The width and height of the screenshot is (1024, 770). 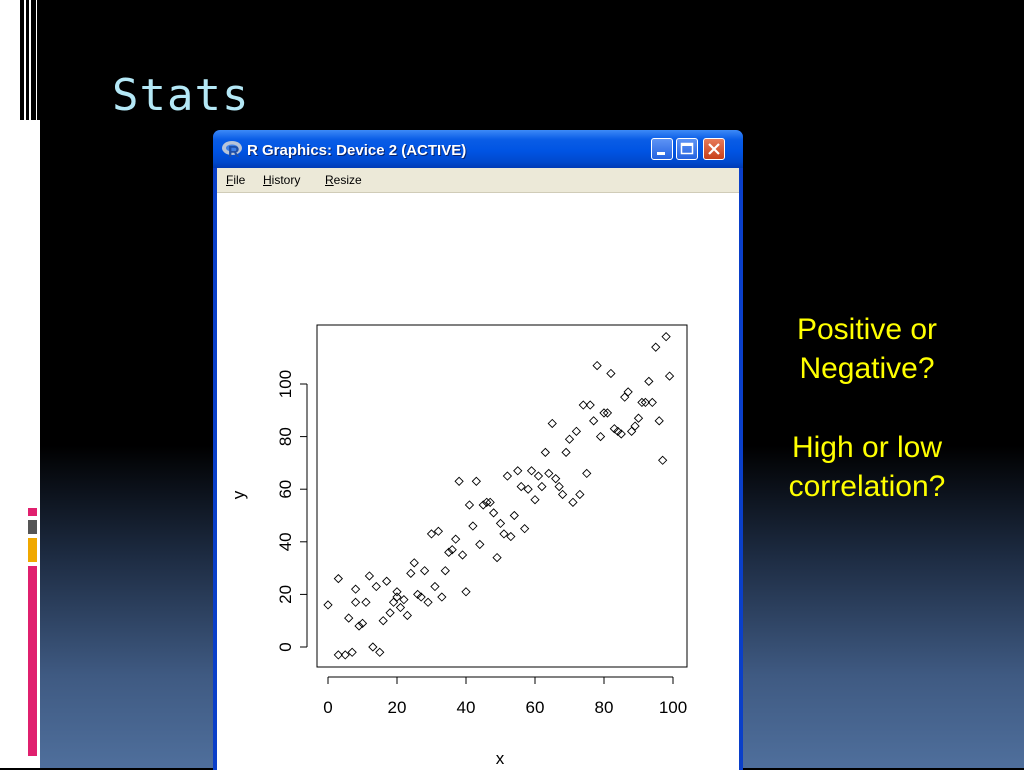 What do you see at coordinates (673, 707) in the screenshot?
I see `x-tick-label: 100` at bounding box center [673, 707].